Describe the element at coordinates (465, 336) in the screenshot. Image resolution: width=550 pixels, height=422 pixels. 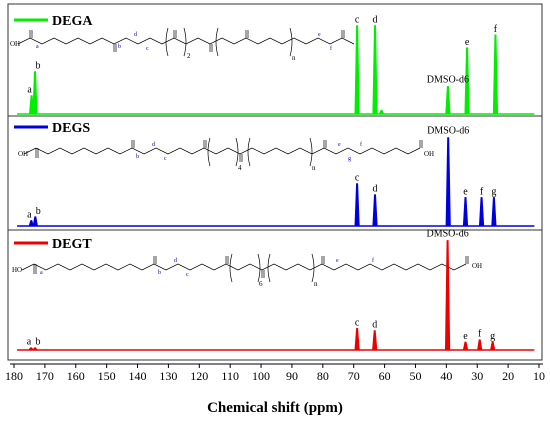
I see `peak-label-degt-e: e` at that location.